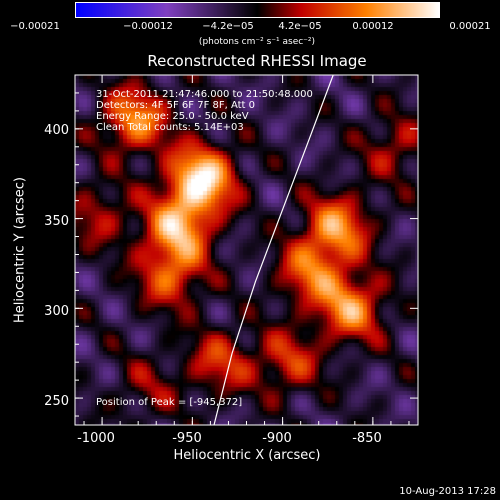 The width and height of the screenshot is (500, 500). Describe the element at coordinates (277, 438) in the screenshot. I see `x-tick-label: -900` at that location.